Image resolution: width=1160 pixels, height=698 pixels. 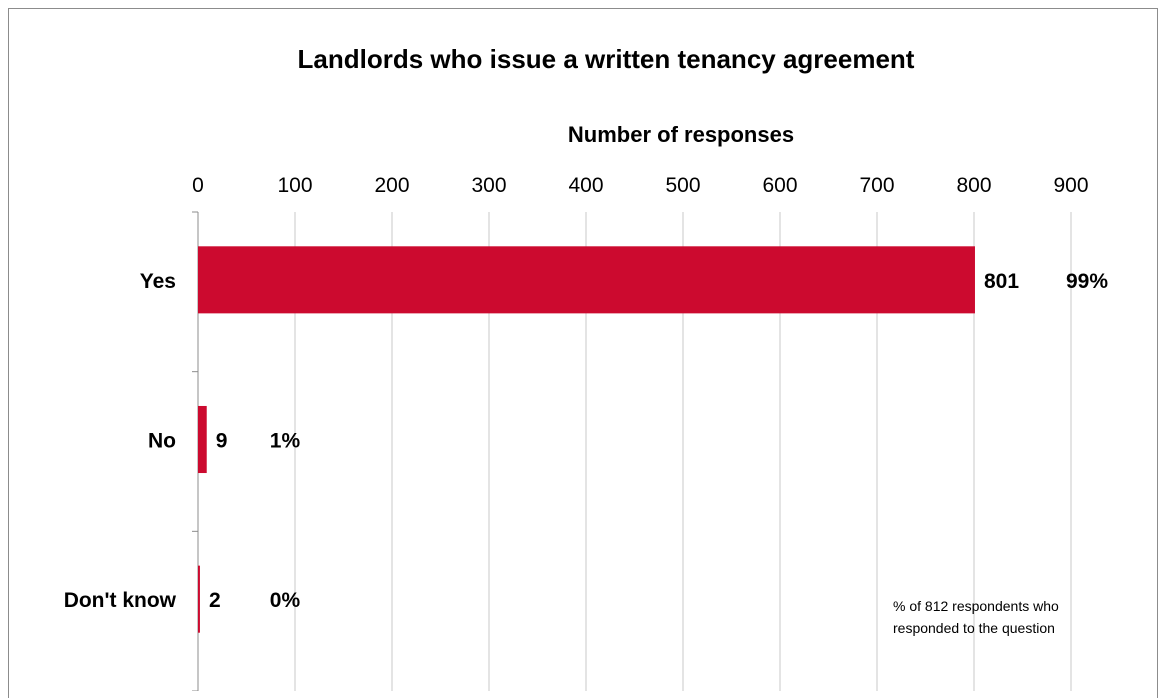 What do you see at coordinates (586, 280) in the screenshot?
I see `bar-yes` at bounding box center [586, 280].